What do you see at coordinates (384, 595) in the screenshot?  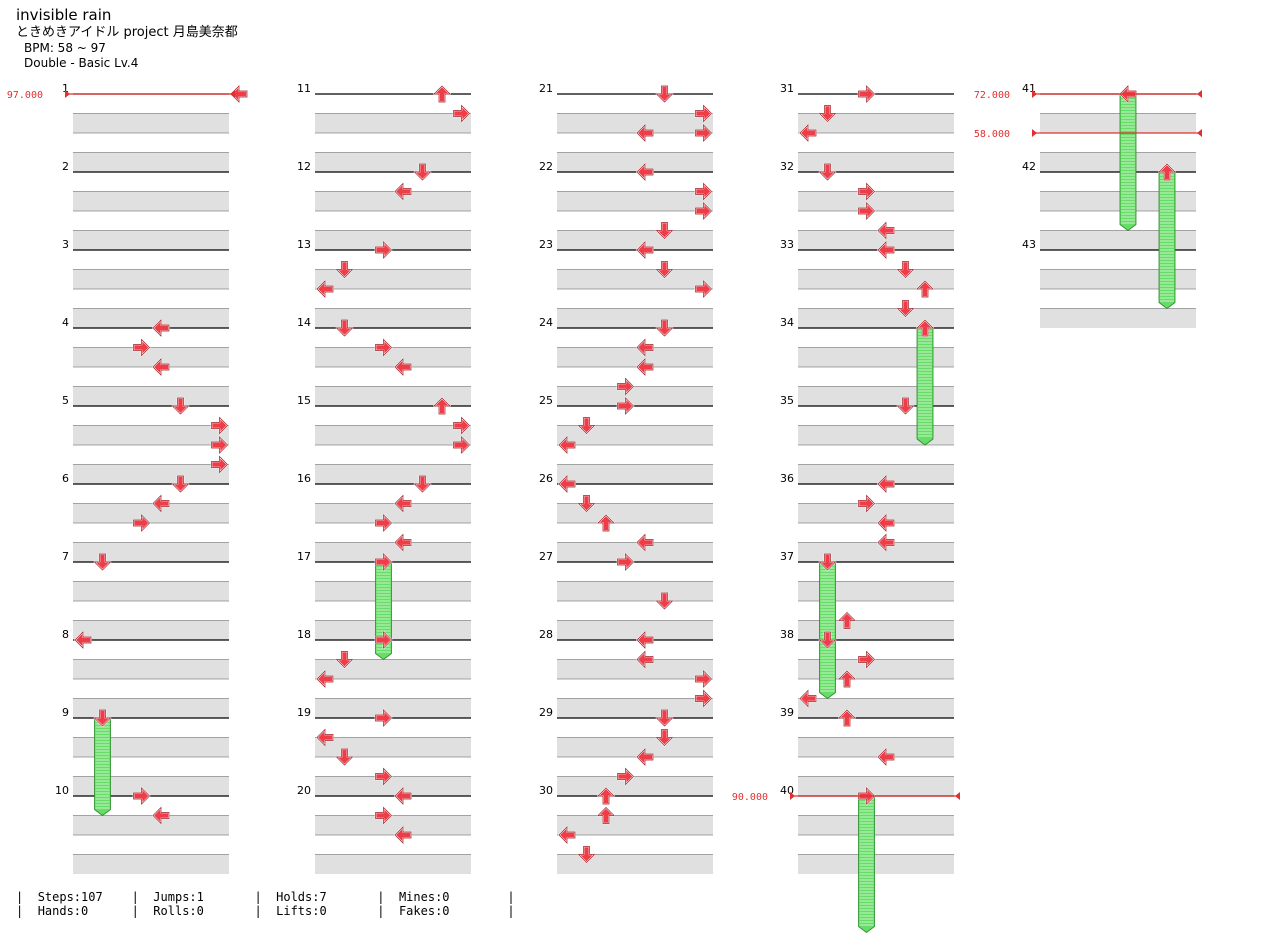 I see `measure-17: 17` at bounding box center [384, 595].